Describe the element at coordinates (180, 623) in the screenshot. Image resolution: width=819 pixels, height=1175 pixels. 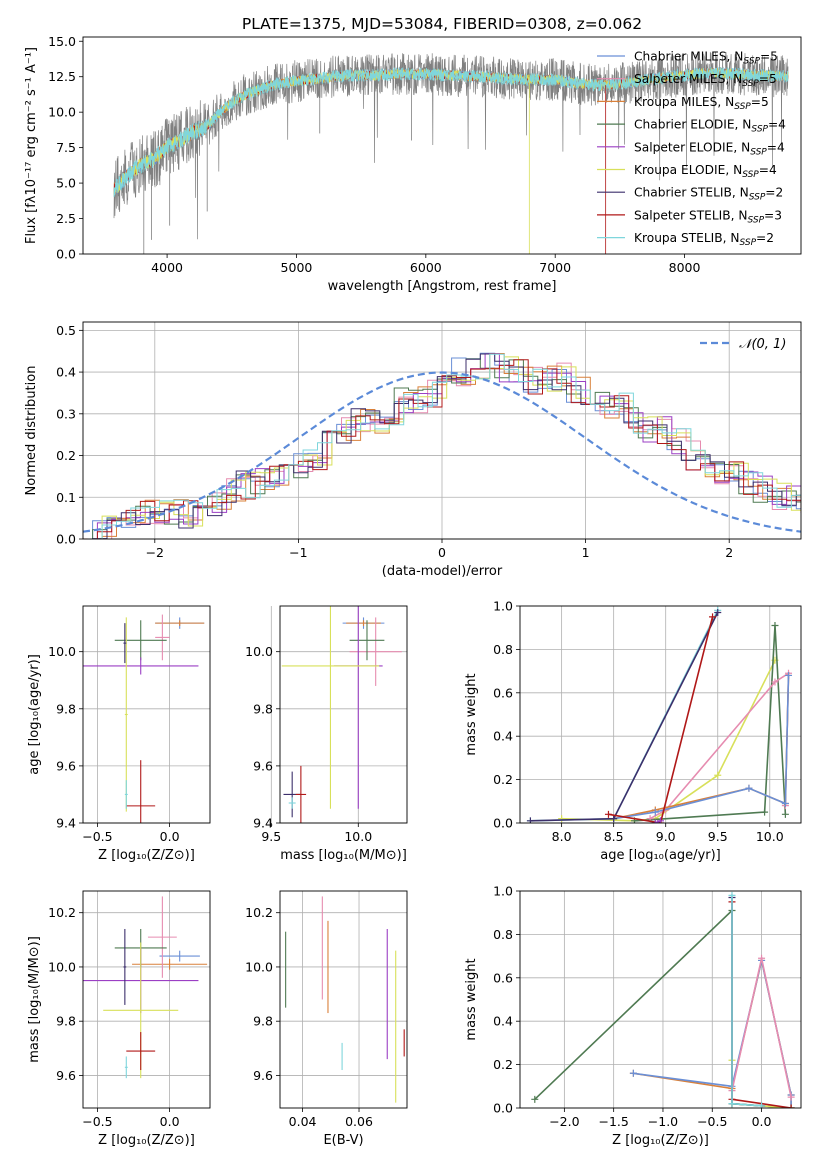
I see `errorbar-kroupa-miles` at that location.